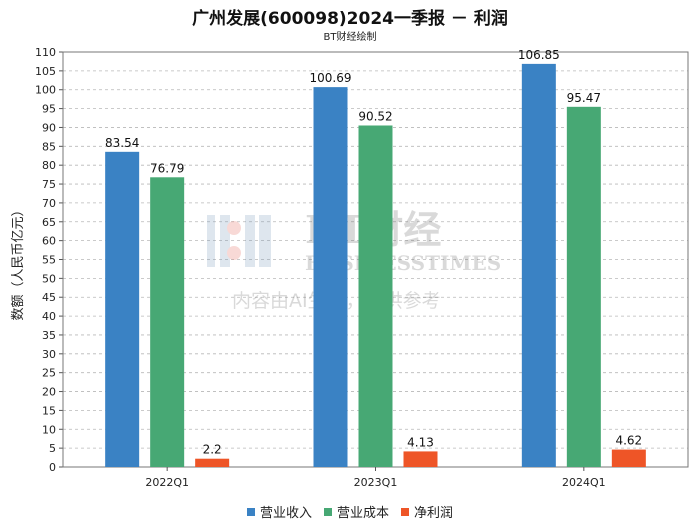 The width and height of the screenshot is (700, 524). I want to click on legend-label: 营业收入, so click(285, 513).